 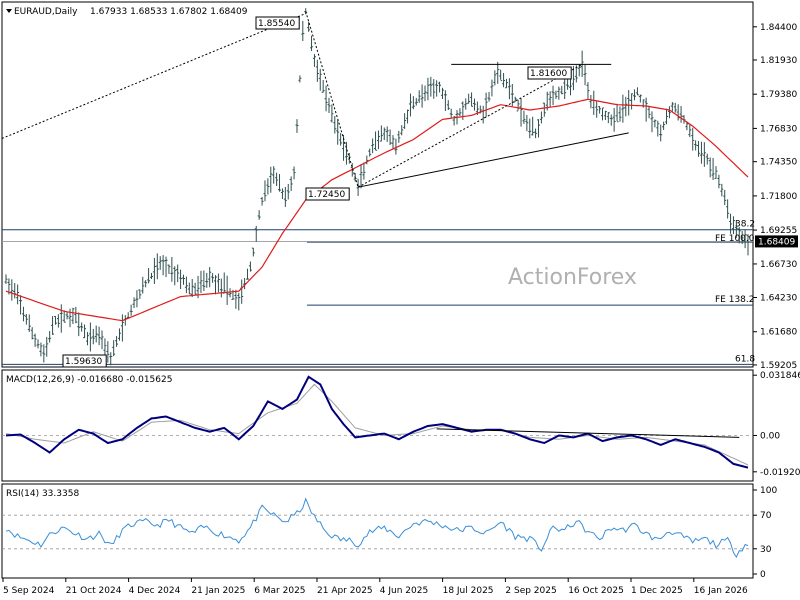 I want to click on price-tick-label: 1.66730, so click(x=778, y=265).